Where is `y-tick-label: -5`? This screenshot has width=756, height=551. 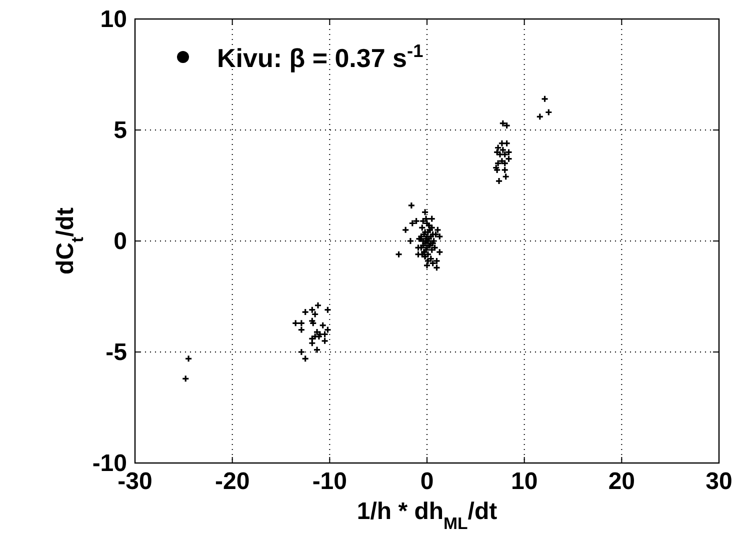 y-tick-label: -5 is located at coordinates (116, 352).